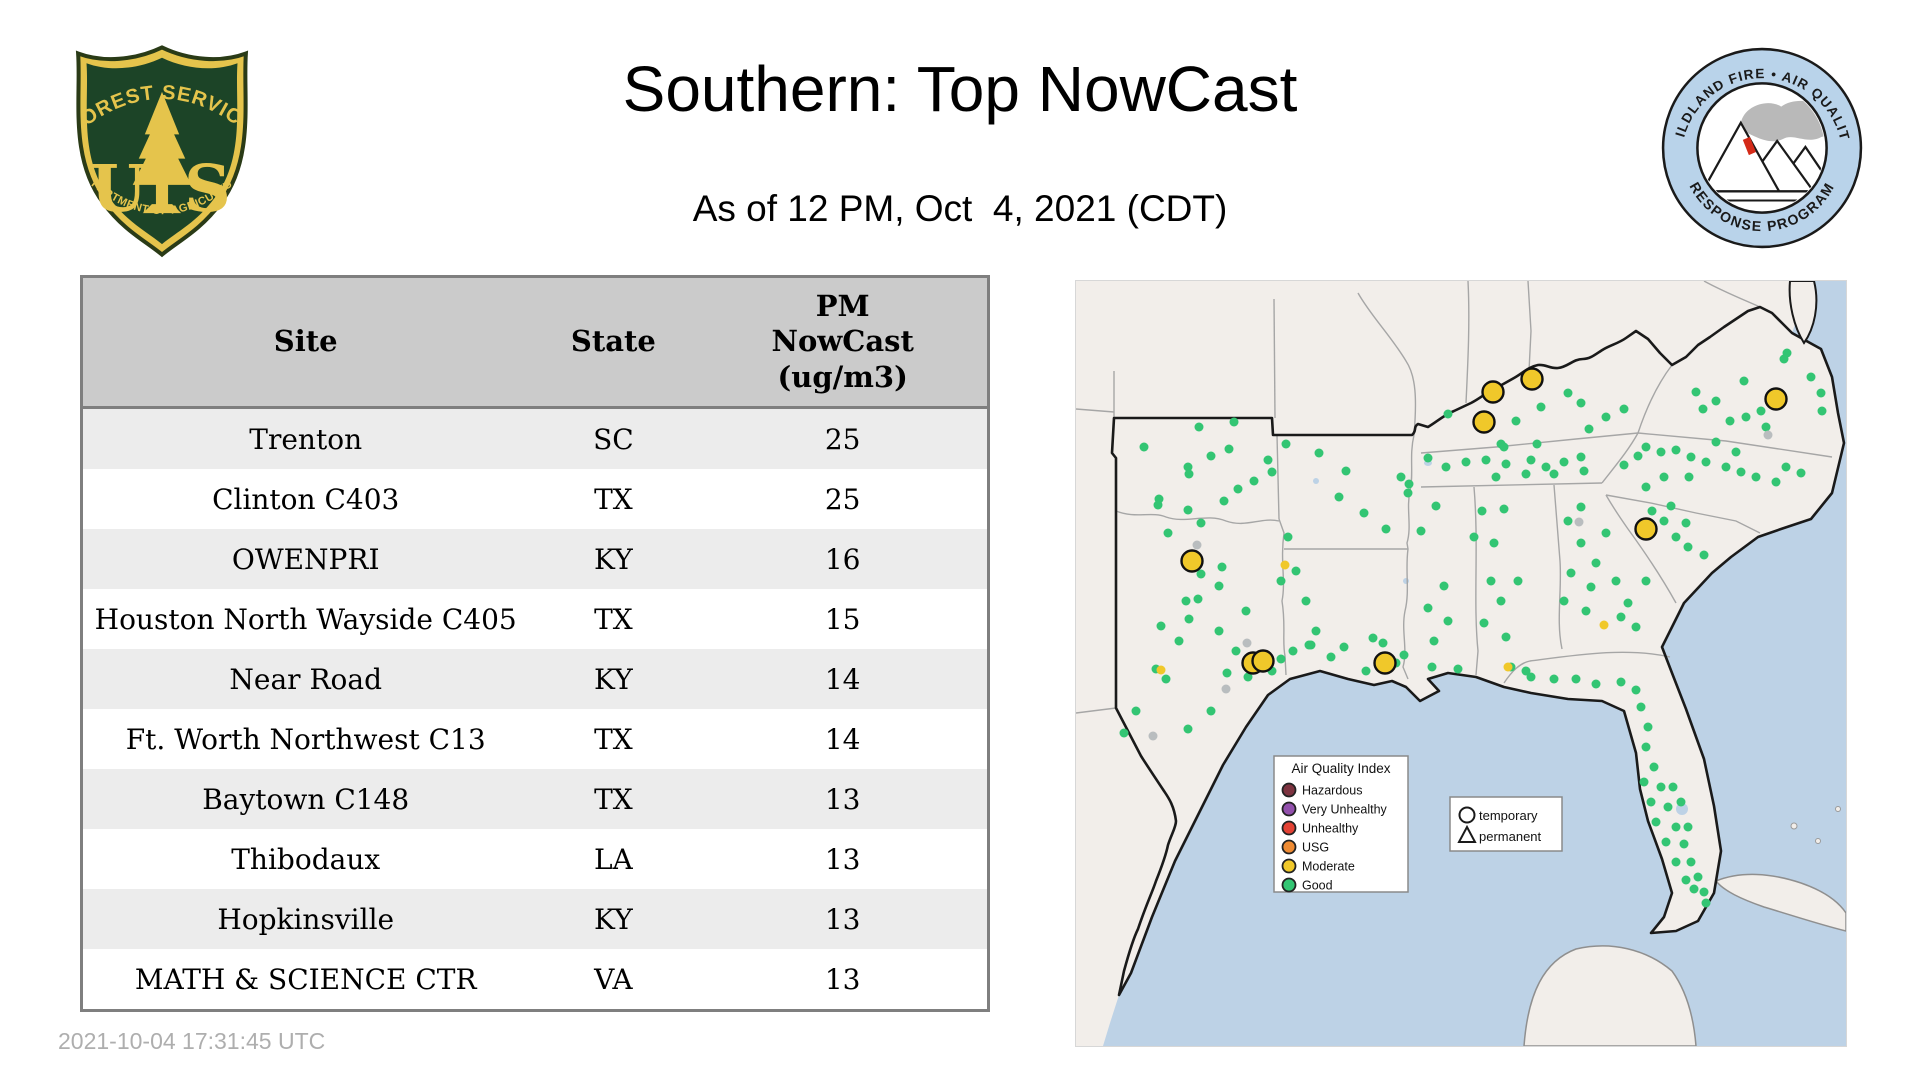 Image resolution: width=1920 pixels, height=1080 pixels. Describe the element at coordinates (1815, 825) in the screenshot. I see `bahamas-islands` at that location.